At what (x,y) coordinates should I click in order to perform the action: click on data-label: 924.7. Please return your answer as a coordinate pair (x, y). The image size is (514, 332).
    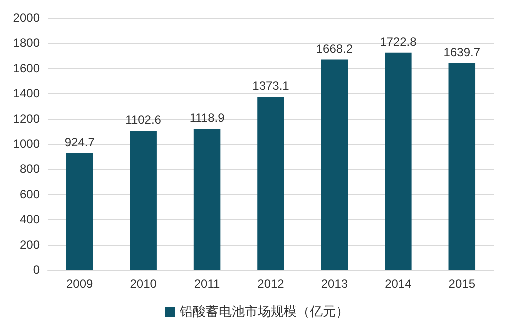
    Looking at the image, I should click on (80, 142).